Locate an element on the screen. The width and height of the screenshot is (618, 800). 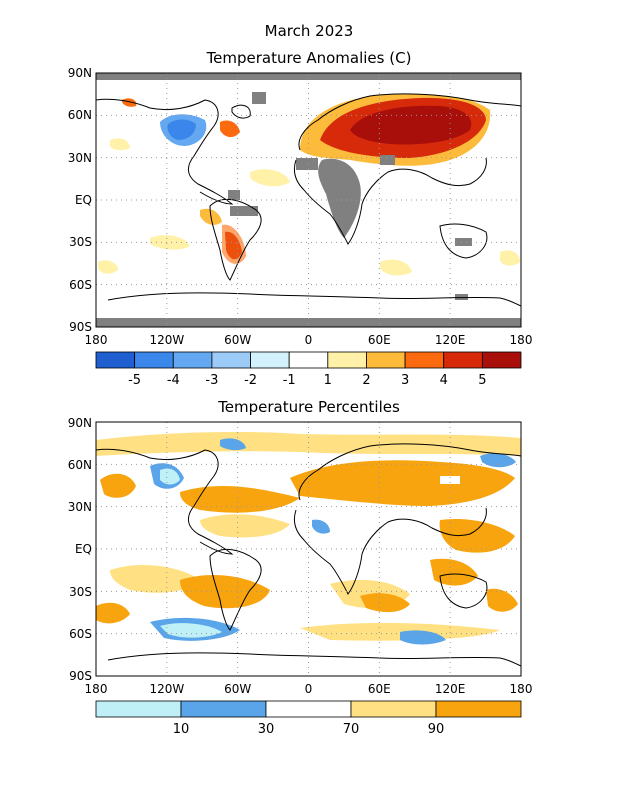
anomaly-label-p3: 3 is located at coordinates (405, 380).